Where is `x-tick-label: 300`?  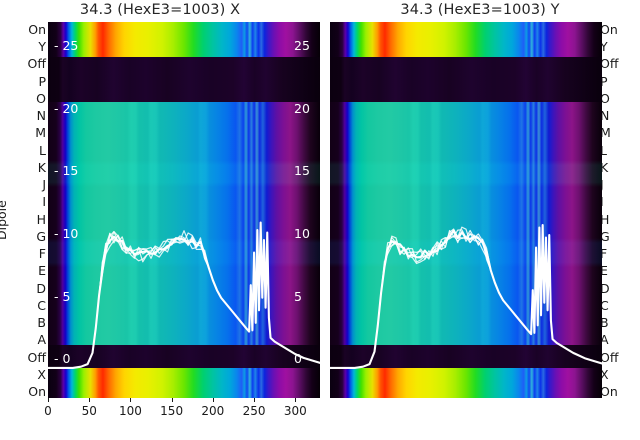 x-tick-label: 300 is located at coordinates (295, 411).